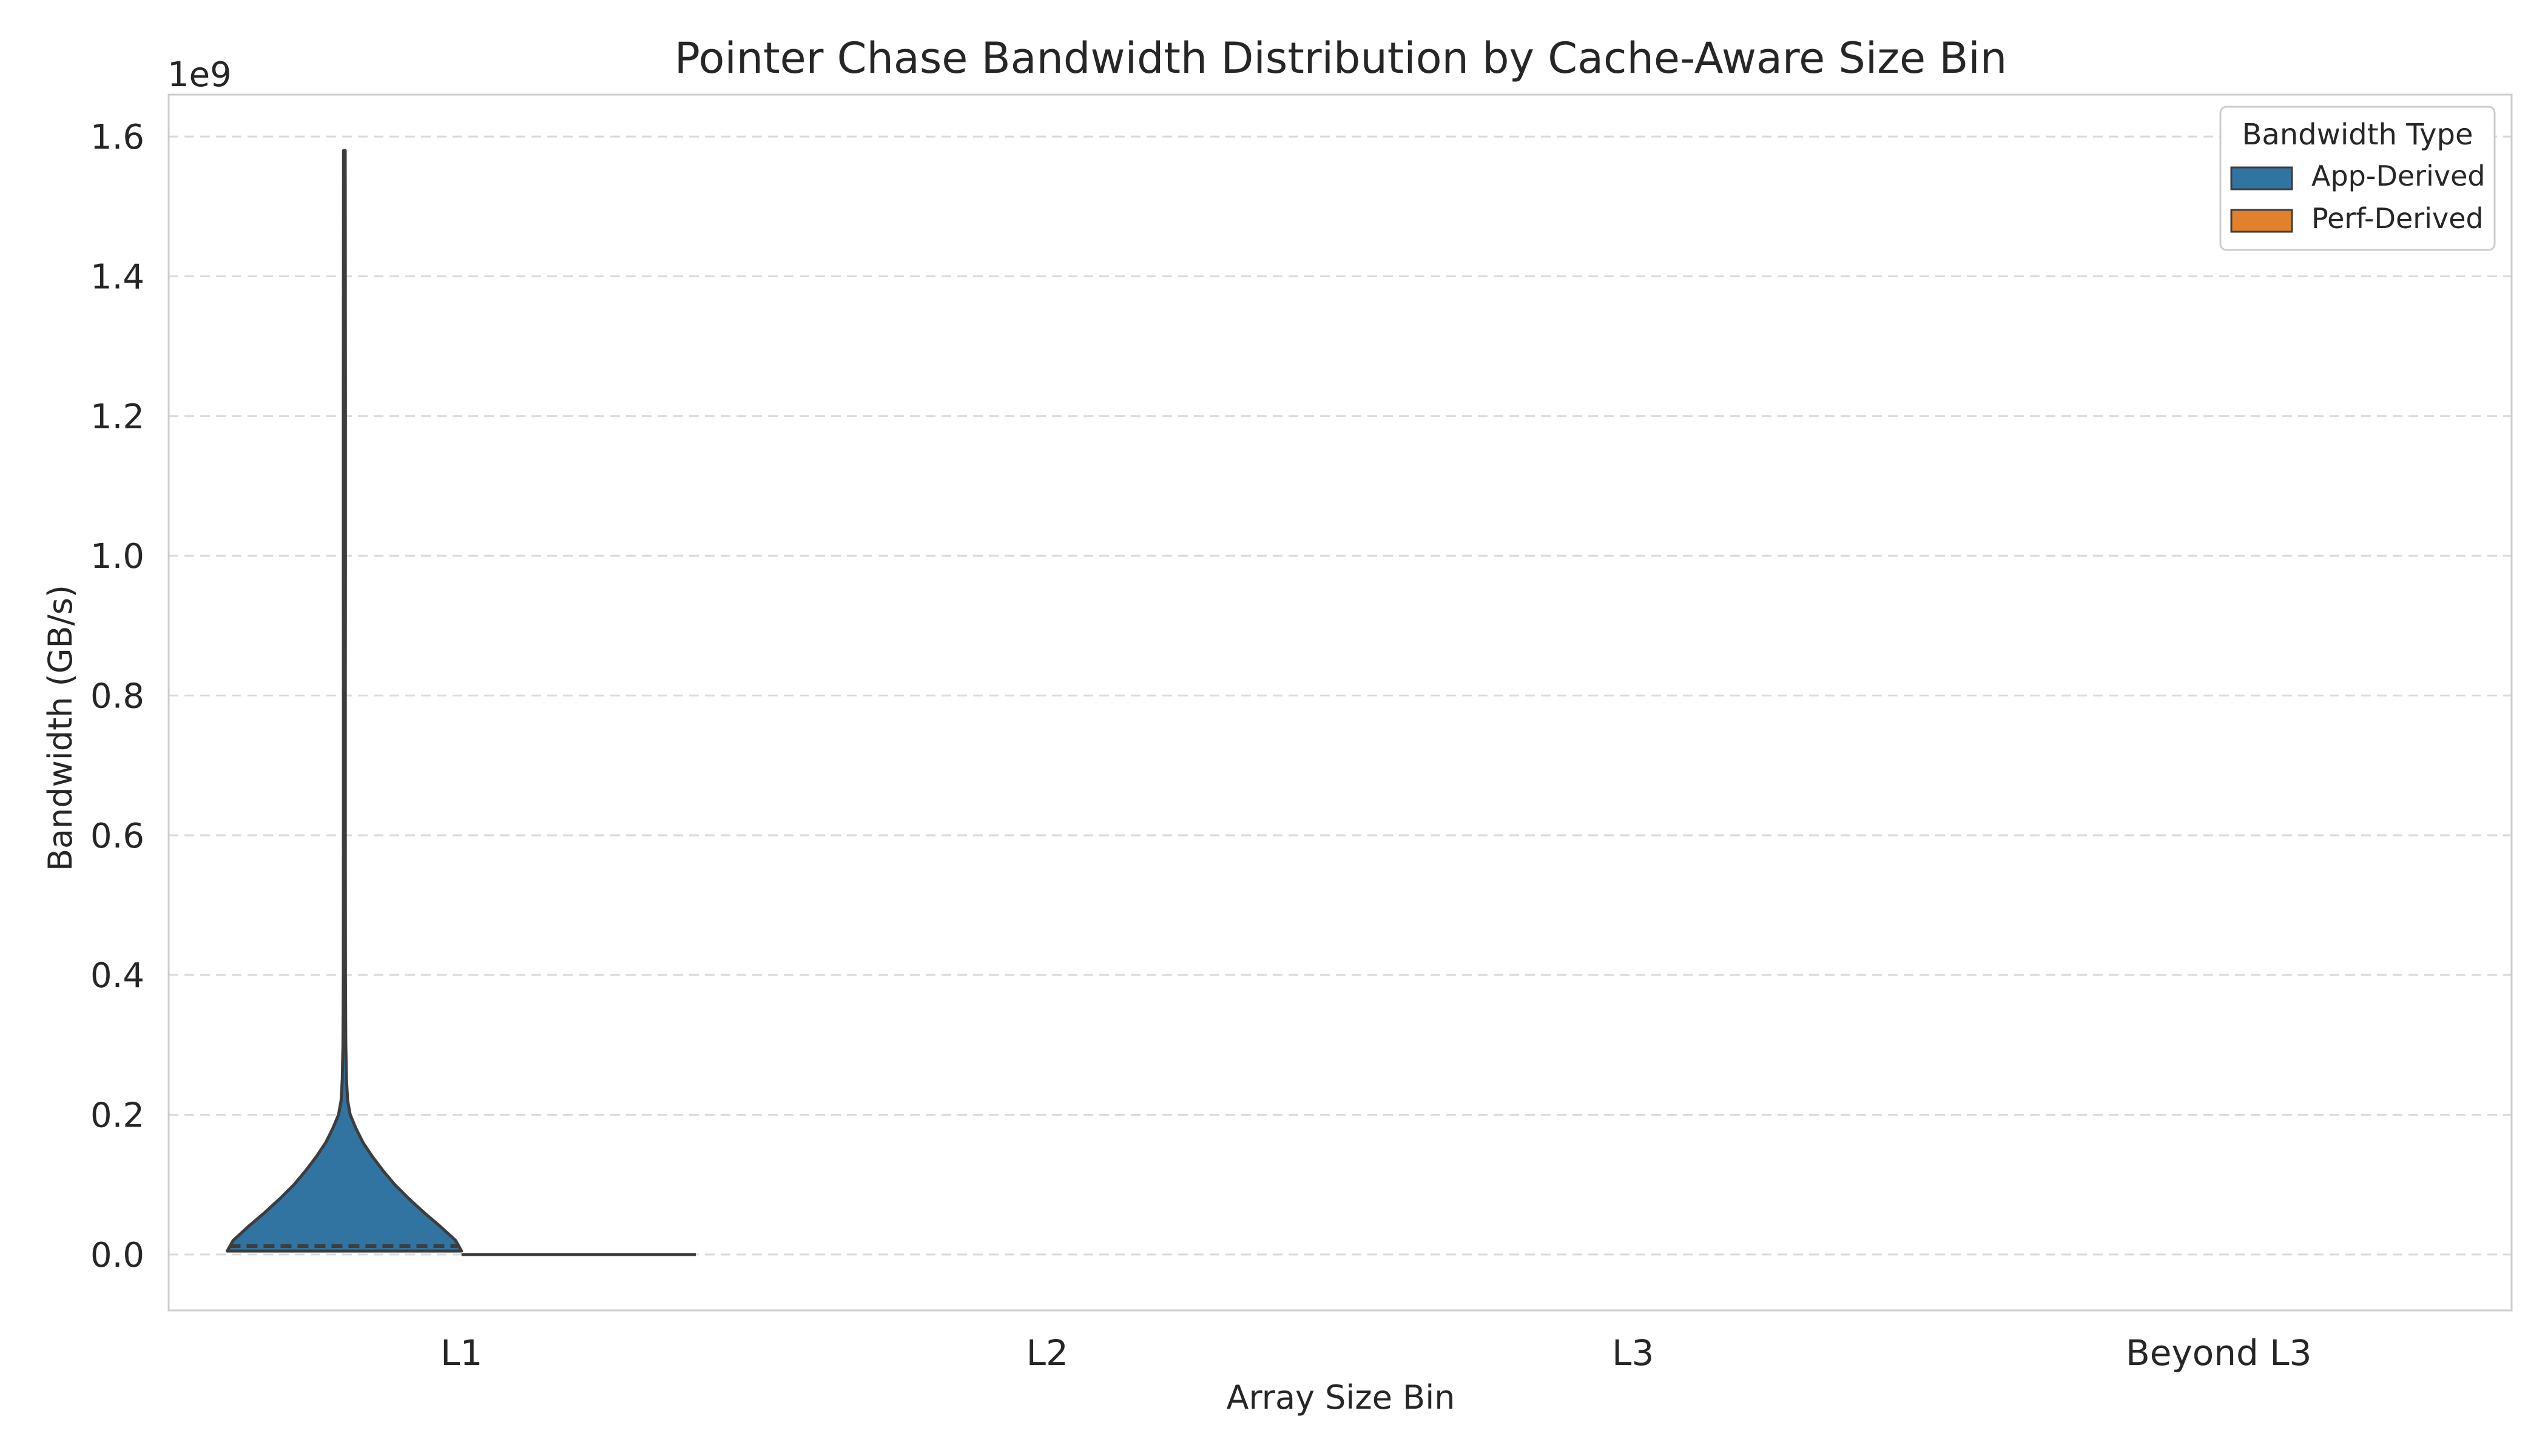 Image resolution: width=2548 pixels, height=1456 pixels. Describe the element at coordinates (1375, 1352) in the screenshot. I see `x-ticks: L1 L2 L3 Beyond L3` at that location.